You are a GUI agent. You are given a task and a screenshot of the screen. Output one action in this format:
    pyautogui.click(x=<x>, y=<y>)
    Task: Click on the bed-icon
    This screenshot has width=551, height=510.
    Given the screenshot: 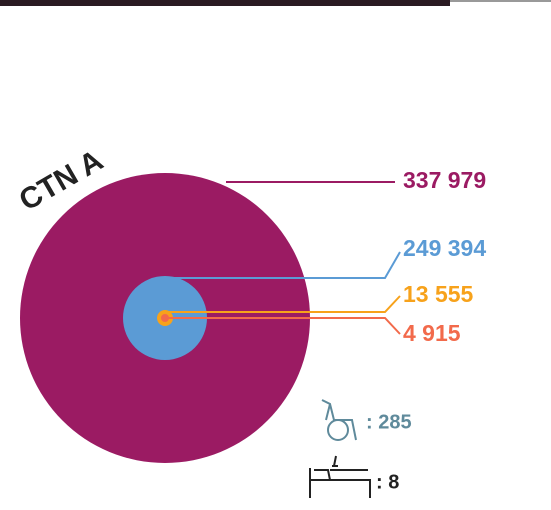 What is the action you would take?
    pyautogui.click(x=340, y=476)
    